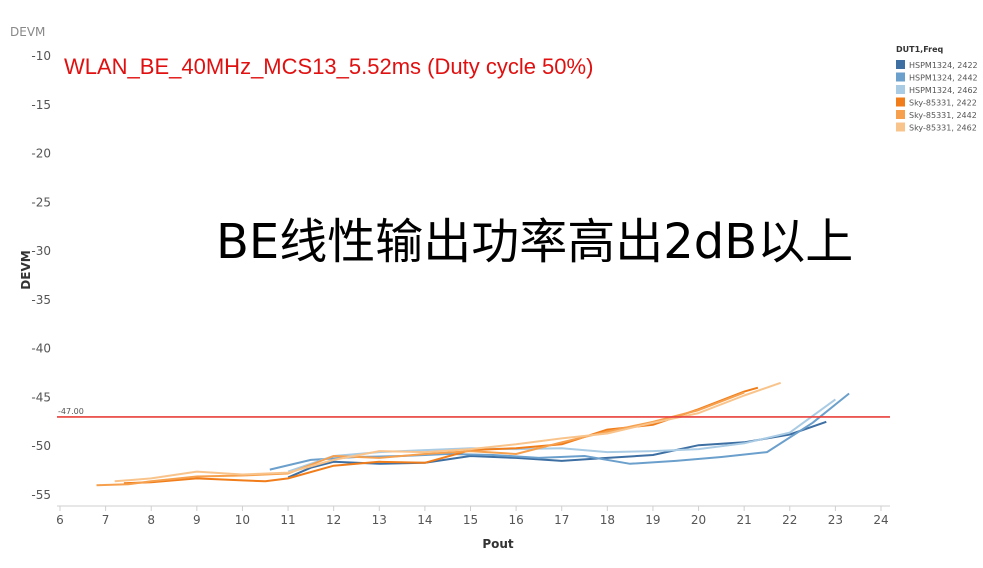 The height and width of the screenshot is (568, 983). What do you see at coordinates (943, 90) in the screenshot?
I see `legend-entry-label: HSPM1324, 2462` at bounding box center [943, 90].